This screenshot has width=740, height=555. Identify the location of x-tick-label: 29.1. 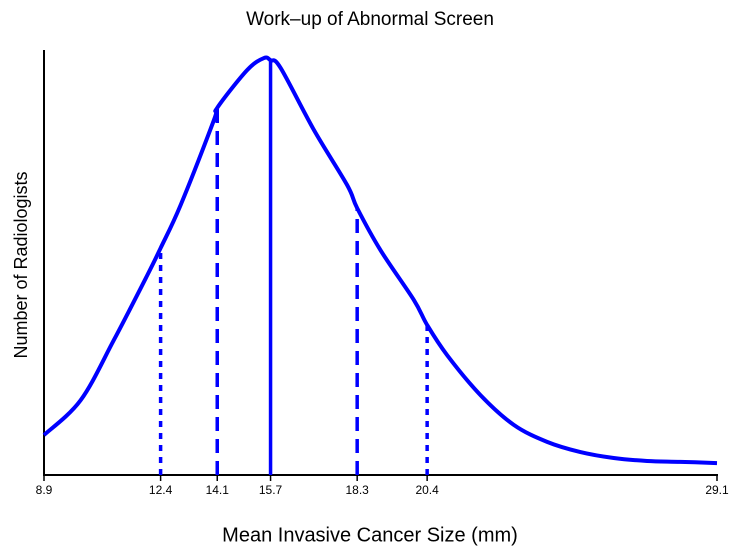
(717, 490).